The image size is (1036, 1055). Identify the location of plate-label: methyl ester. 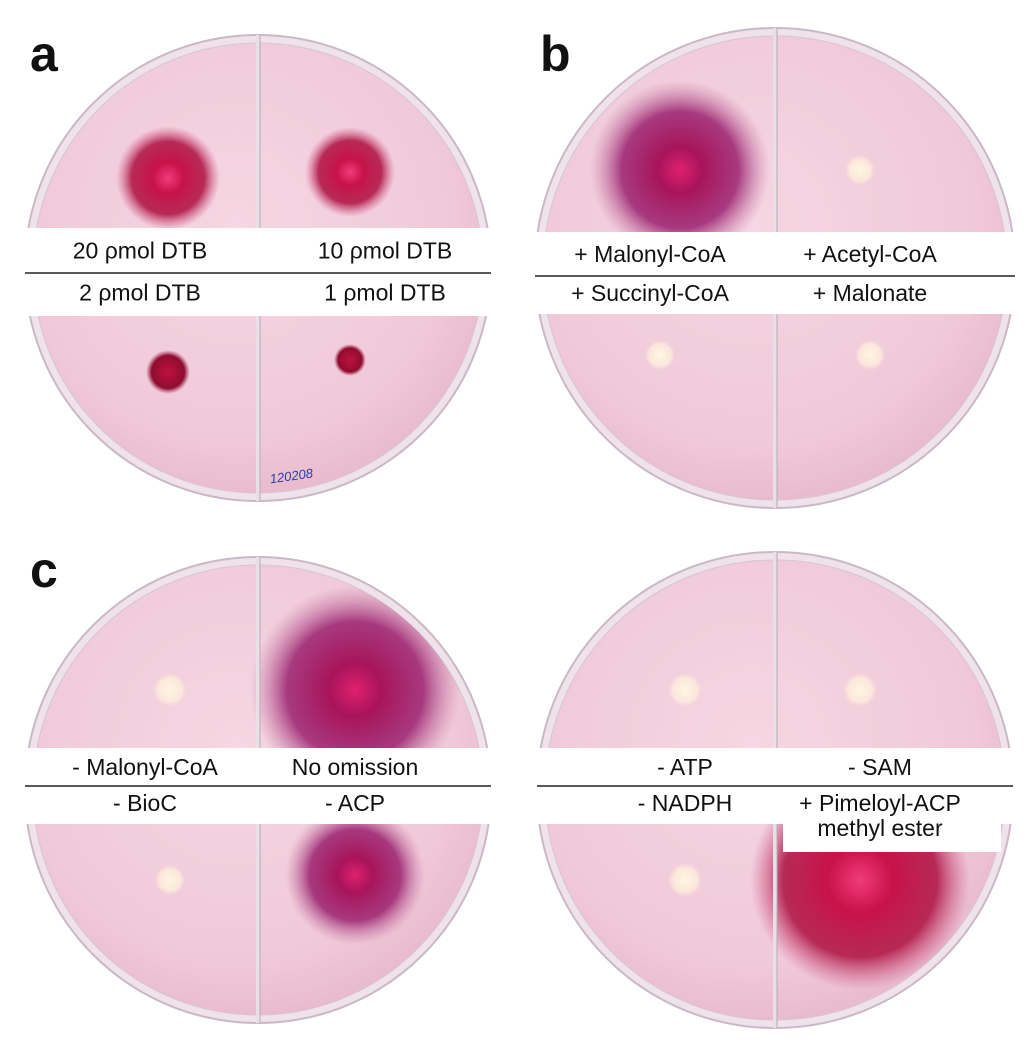
(880, 828).